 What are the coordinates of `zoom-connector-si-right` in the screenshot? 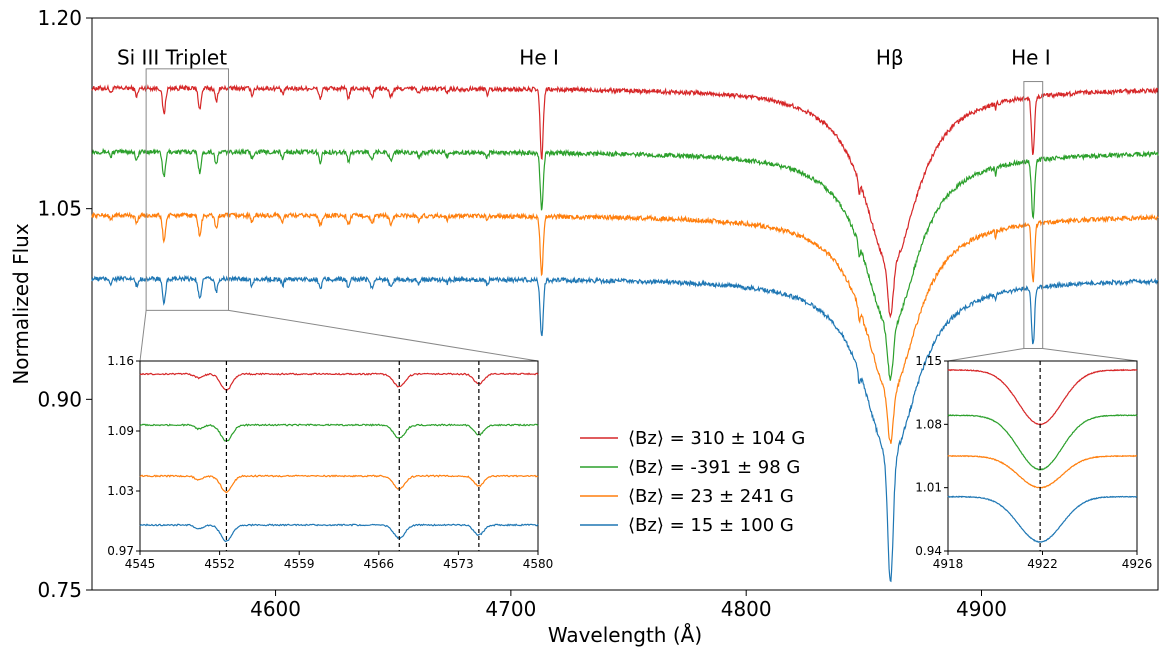 It's located at (383, 335).